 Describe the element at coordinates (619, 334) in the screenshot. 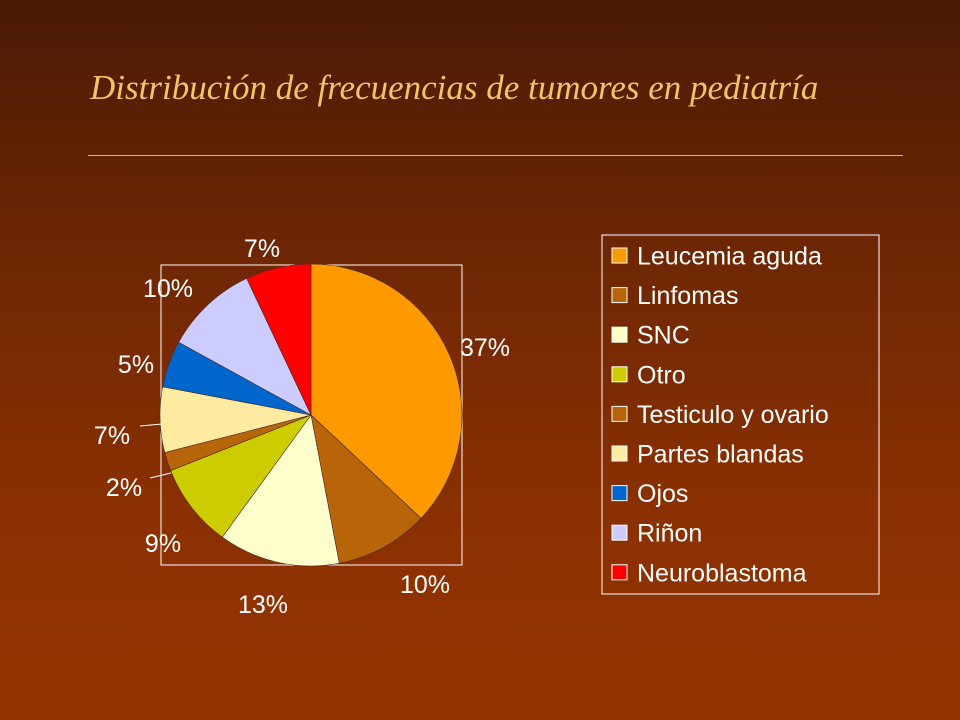

I see `legend-swatch-snc` at that location.